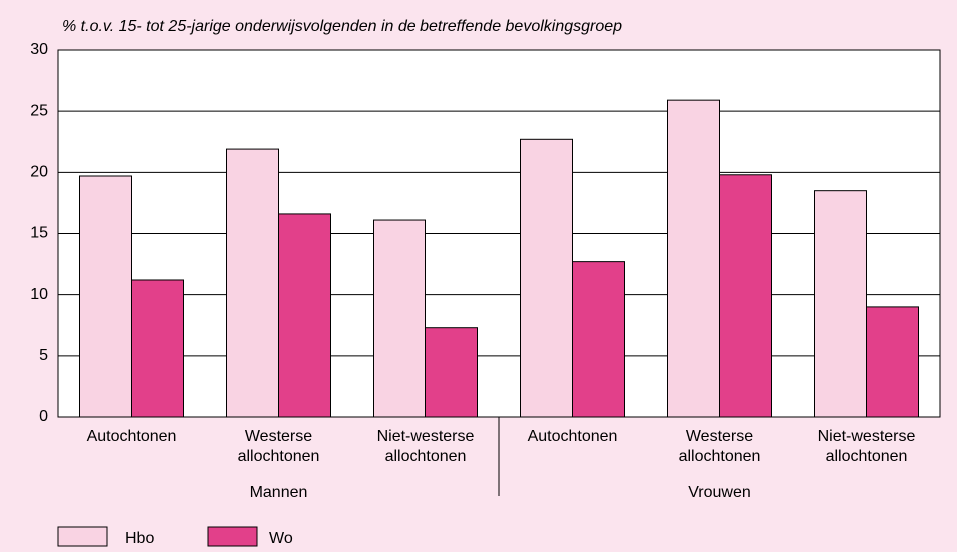 The image size is (957, 552). I want to click on y-tick-label: 30, so click(39, 49).